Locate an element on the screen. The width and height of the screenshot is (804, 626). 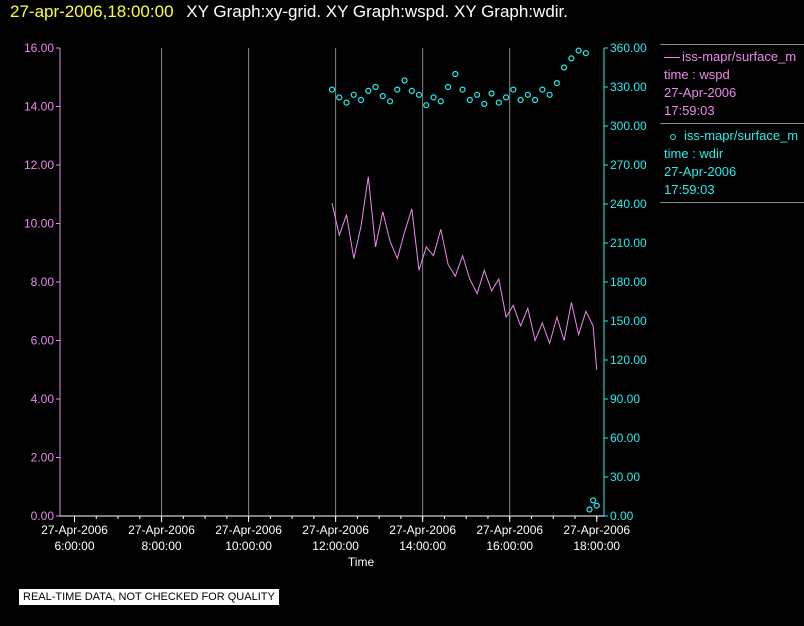
right-tick-label: 90.00 is located at coordinates (625, 399).